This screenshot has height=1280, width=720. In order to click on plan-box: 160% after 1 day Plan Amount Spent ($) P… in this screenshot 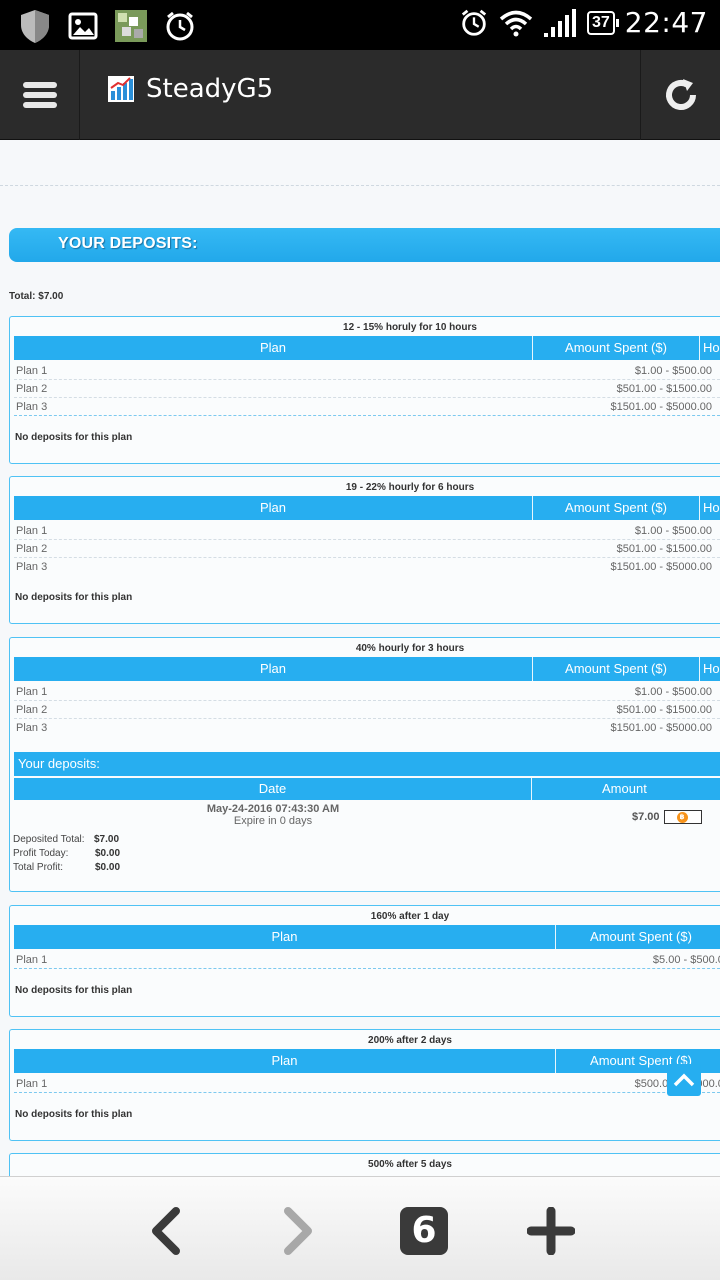, I will do `click(364, 961)`.